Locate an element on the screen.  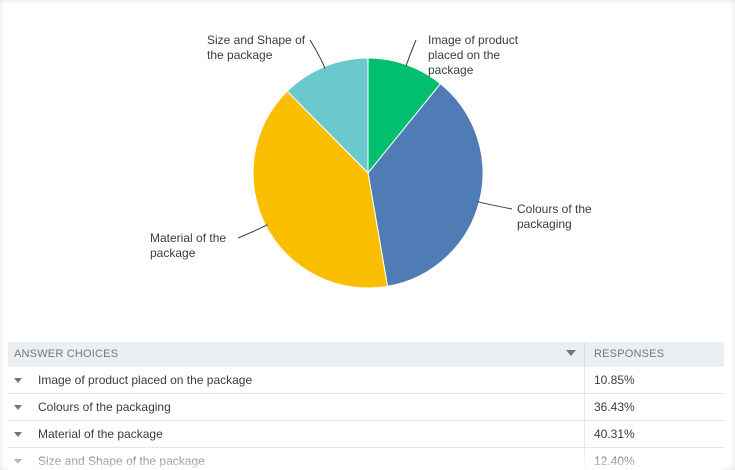
row-response: 36.43% is located at coordinates (614, 407).